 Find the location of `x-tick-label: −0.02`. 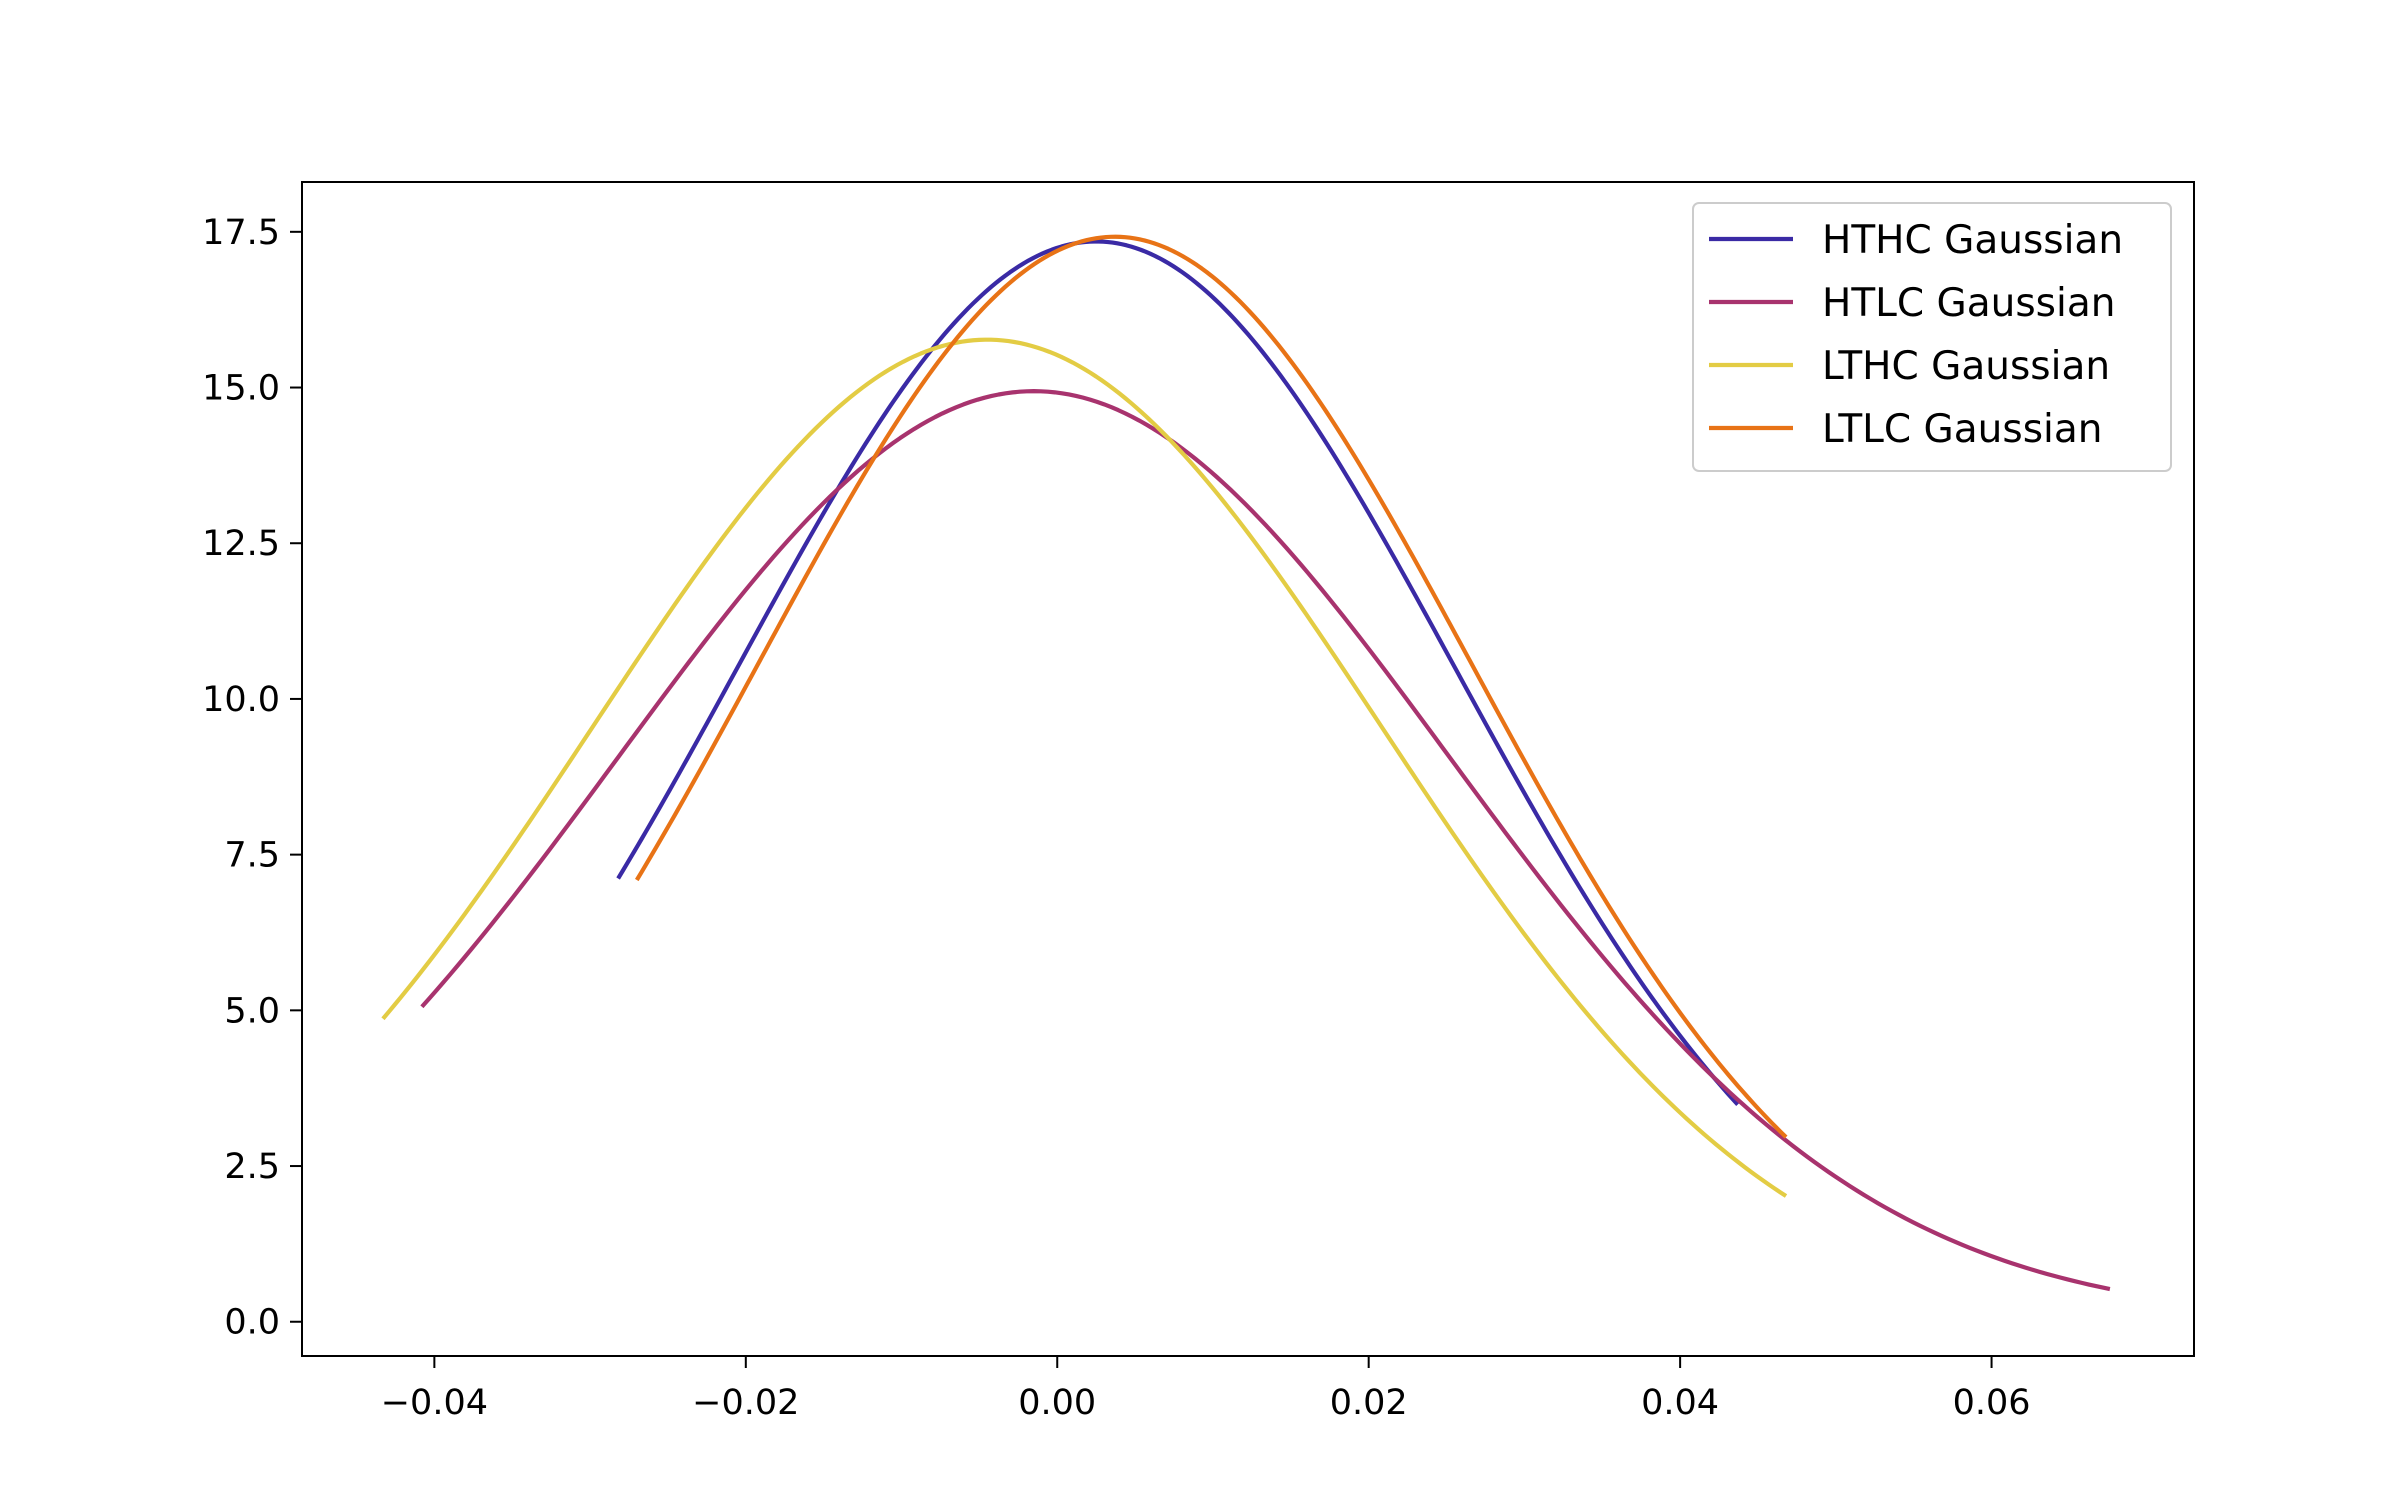

x-tick-label: −0.02 is located at coordinates (745, 1403).